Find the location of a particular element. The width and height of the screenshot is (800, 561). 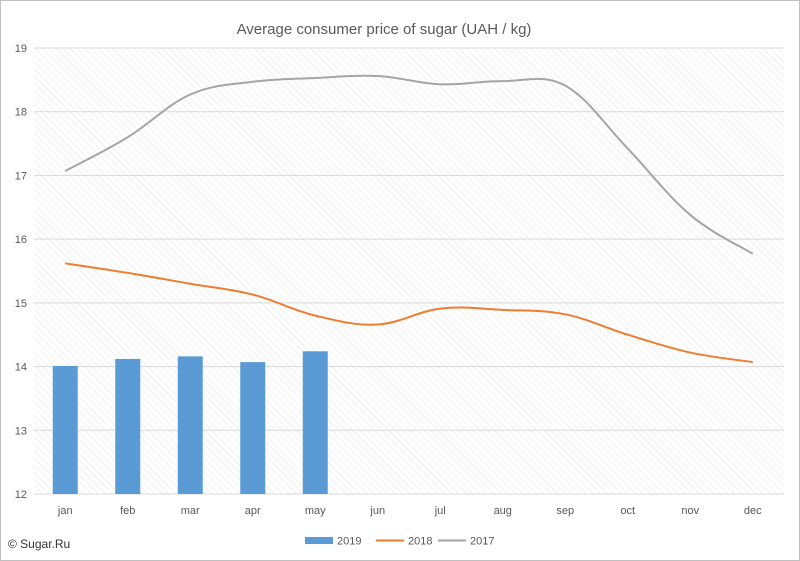

x-tick-label: feb is located at coordinates (127, 511).